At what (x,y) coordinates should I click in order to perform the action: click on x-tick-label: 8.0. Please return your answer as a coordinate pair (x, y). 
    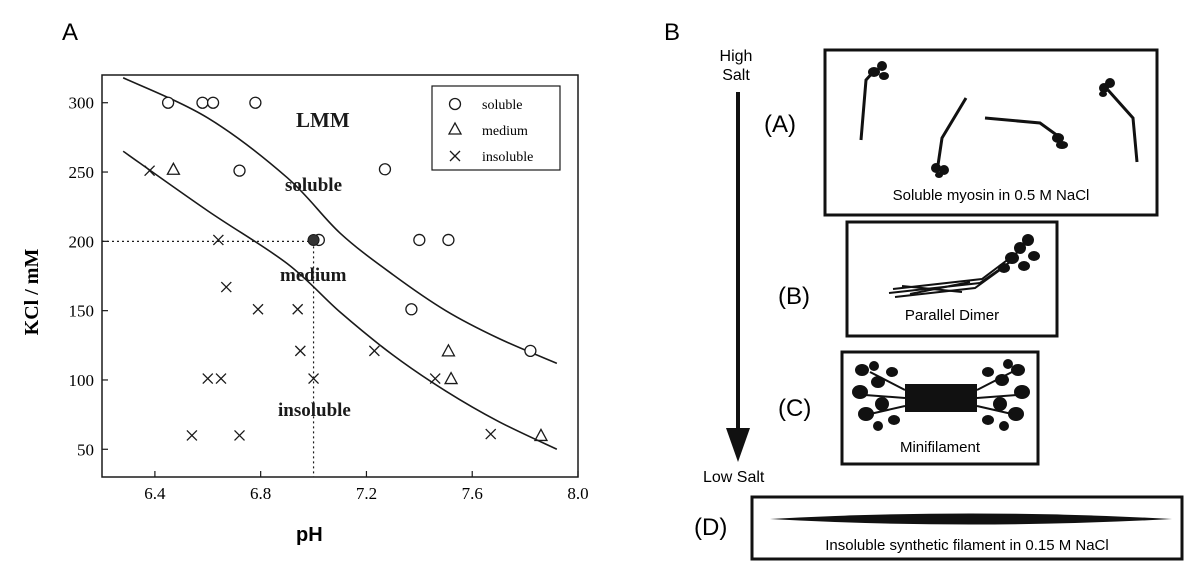
    Looking at the image, I should click on (577, 493).